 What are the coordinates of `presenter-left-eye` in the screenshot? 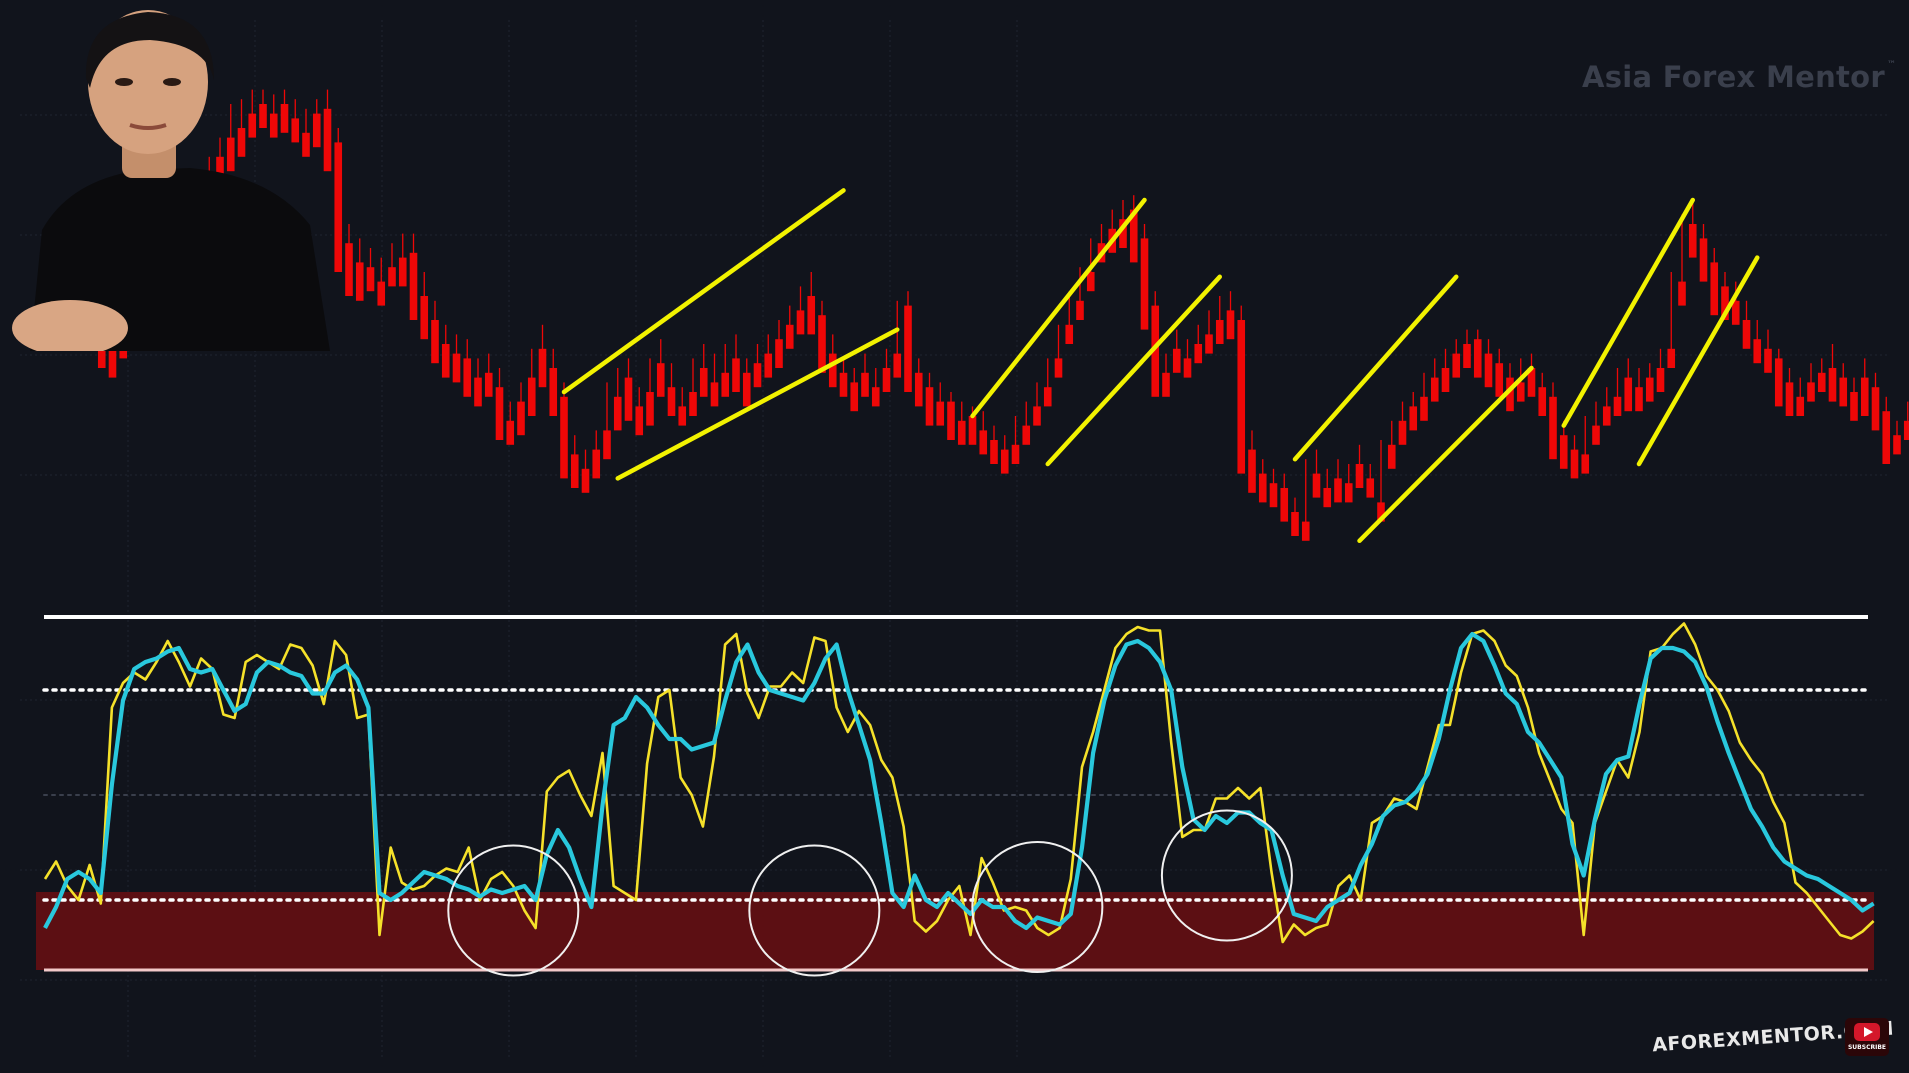 It's located at (124, 82).